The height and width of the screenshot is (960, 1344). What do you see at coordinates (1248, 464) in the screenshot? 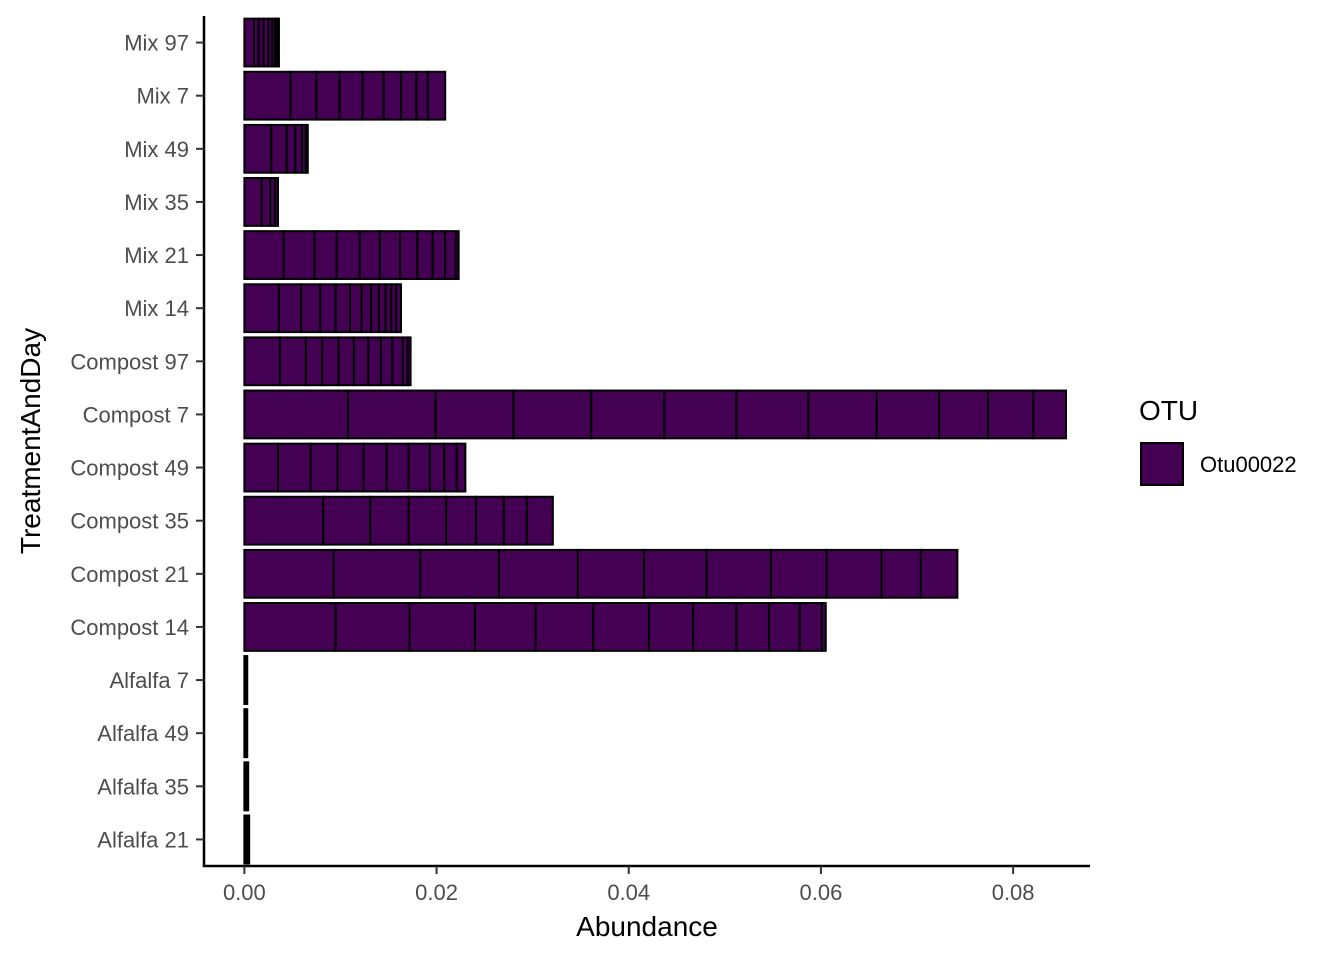
I see `legend-label-otu00022: Otu00022` at bounding box center [1248, 464].